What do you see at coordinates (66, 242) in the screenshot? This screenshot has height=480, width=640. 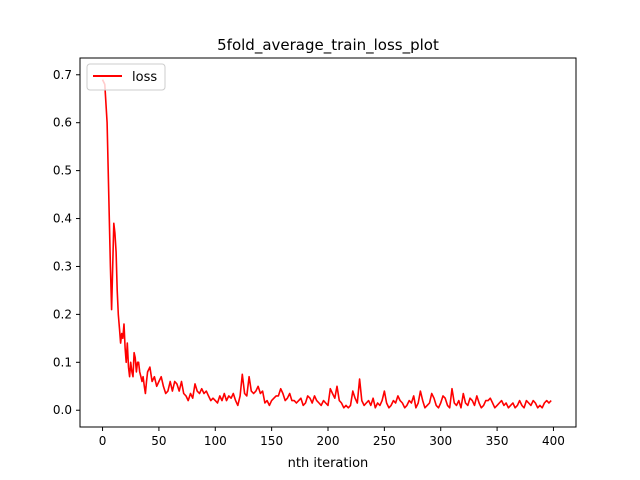 I see `y-axis: 0.0 0.1 0.2 0.3 0.4 0.5 0.6 0.7` at bounding box center [66, 242].